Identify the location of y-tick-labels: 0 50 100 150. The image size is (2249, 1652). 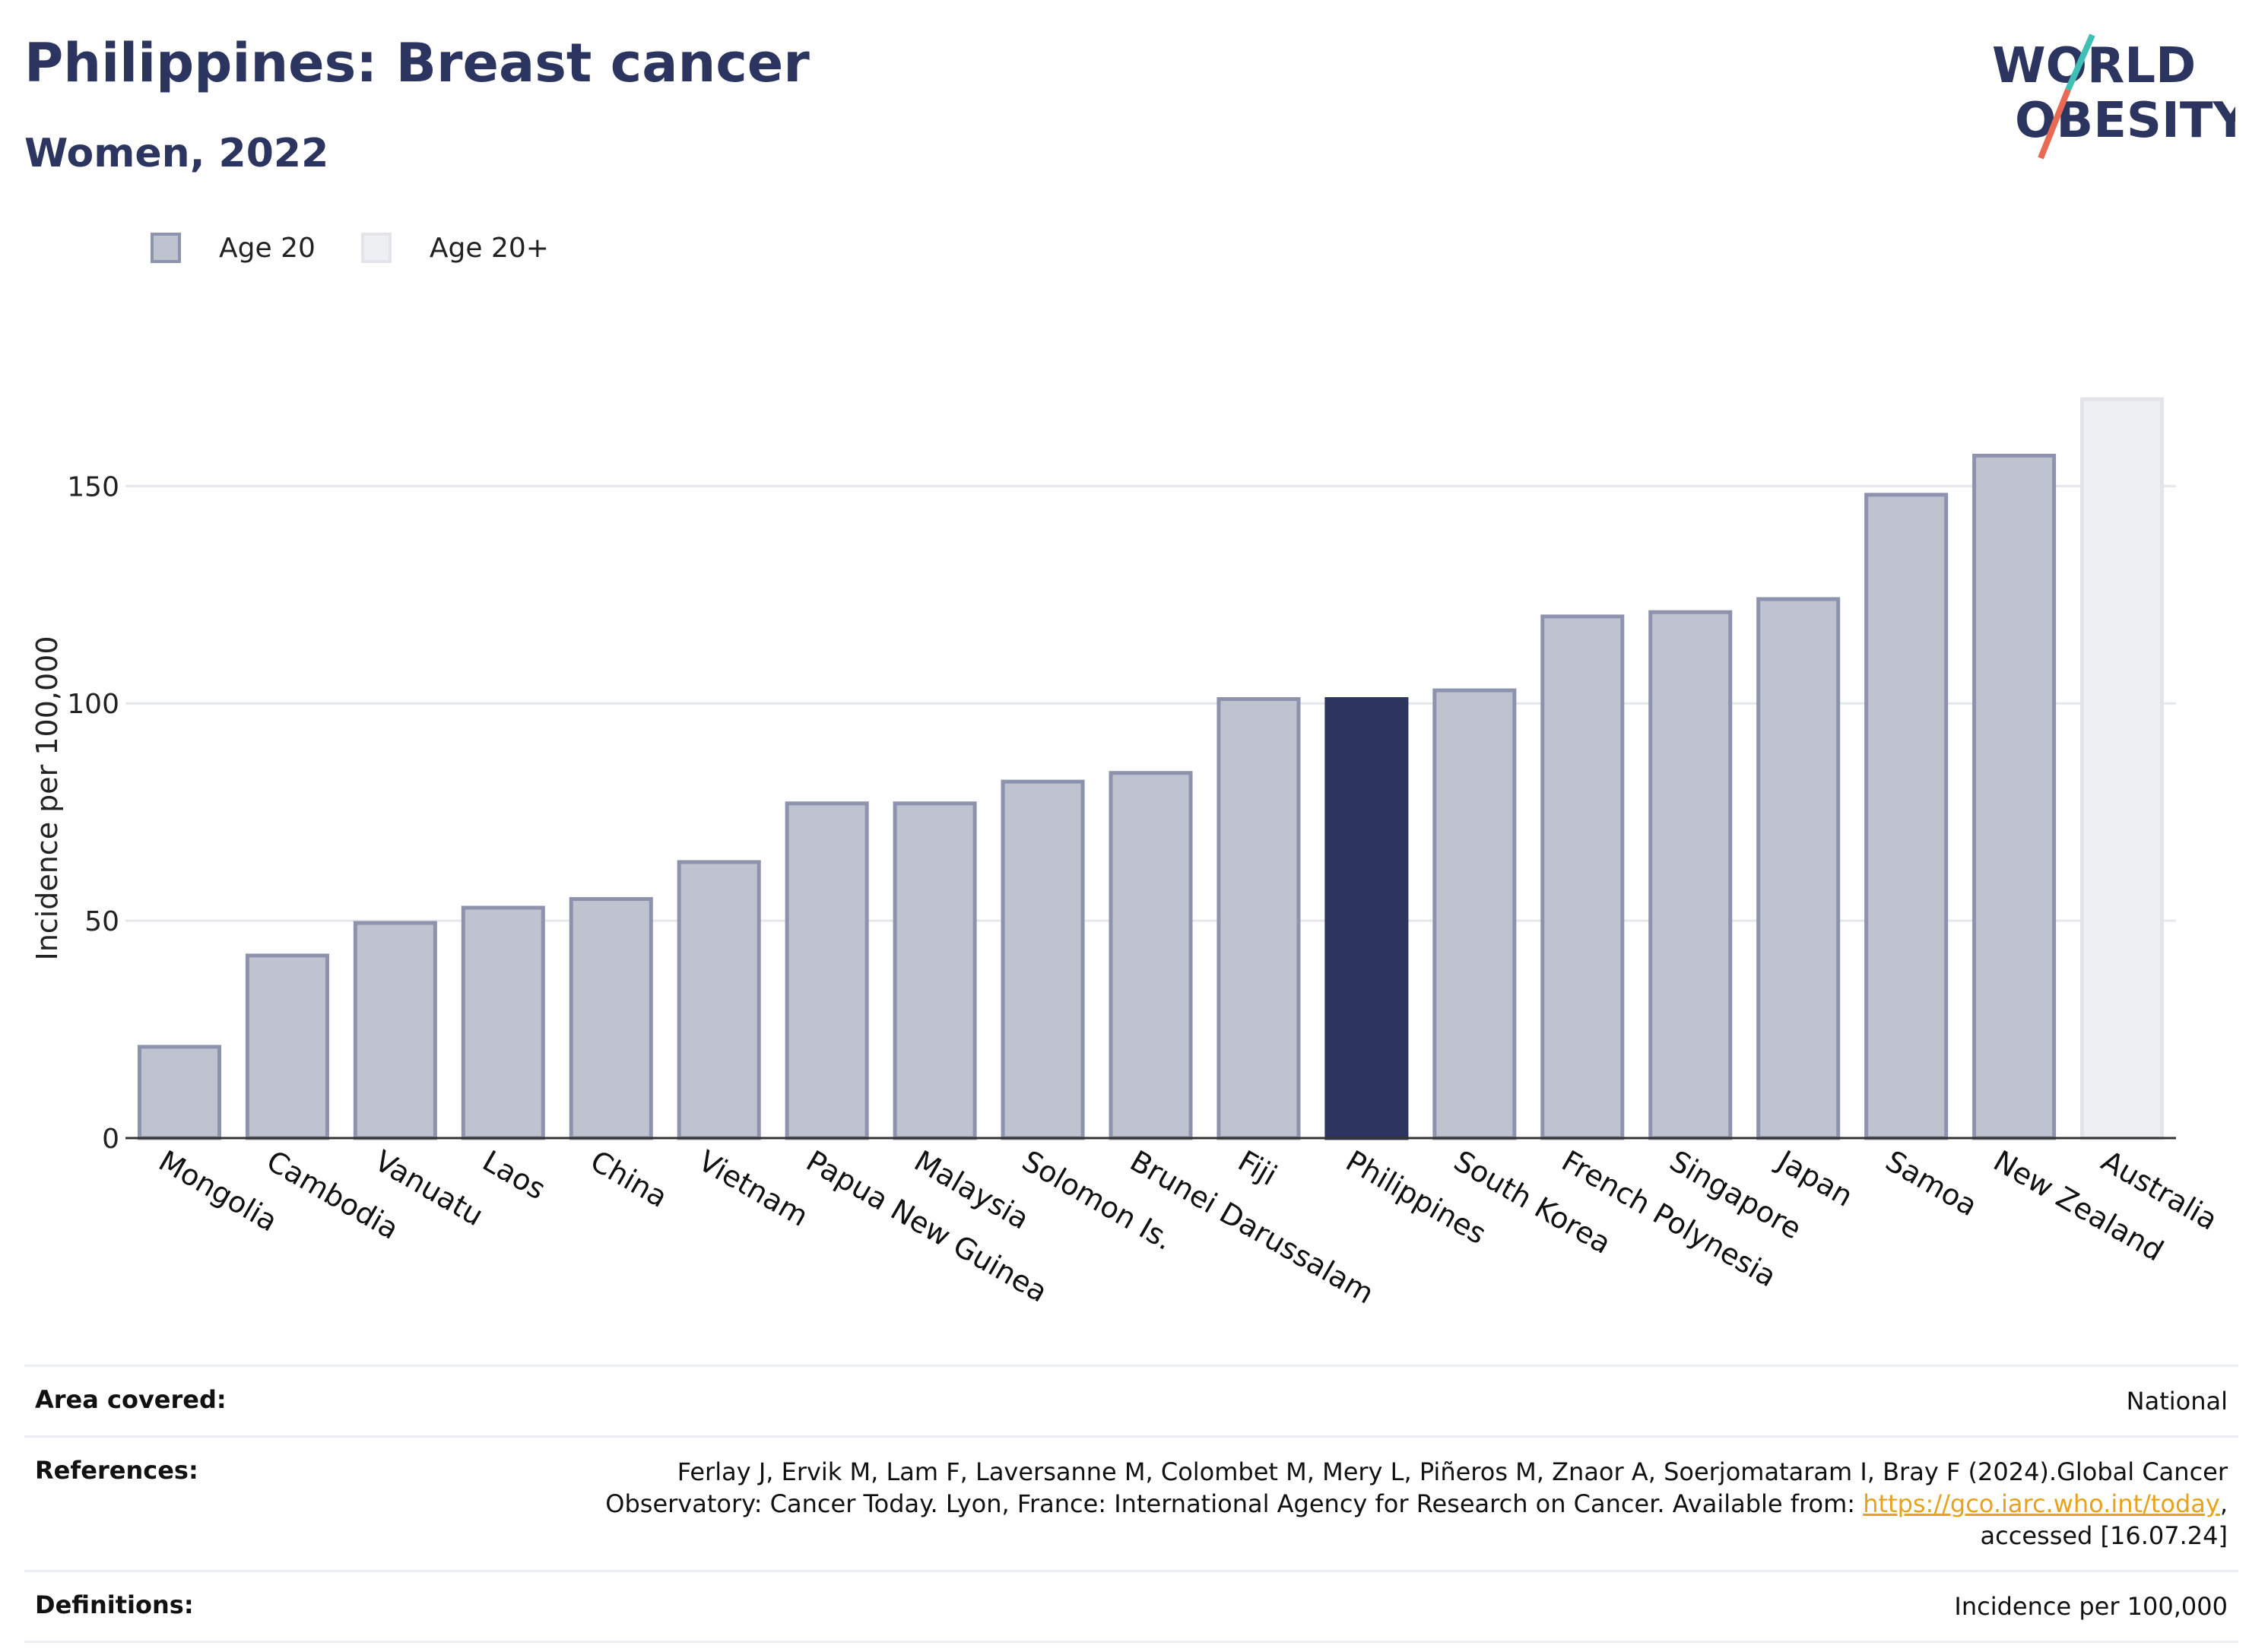
(93, 813).